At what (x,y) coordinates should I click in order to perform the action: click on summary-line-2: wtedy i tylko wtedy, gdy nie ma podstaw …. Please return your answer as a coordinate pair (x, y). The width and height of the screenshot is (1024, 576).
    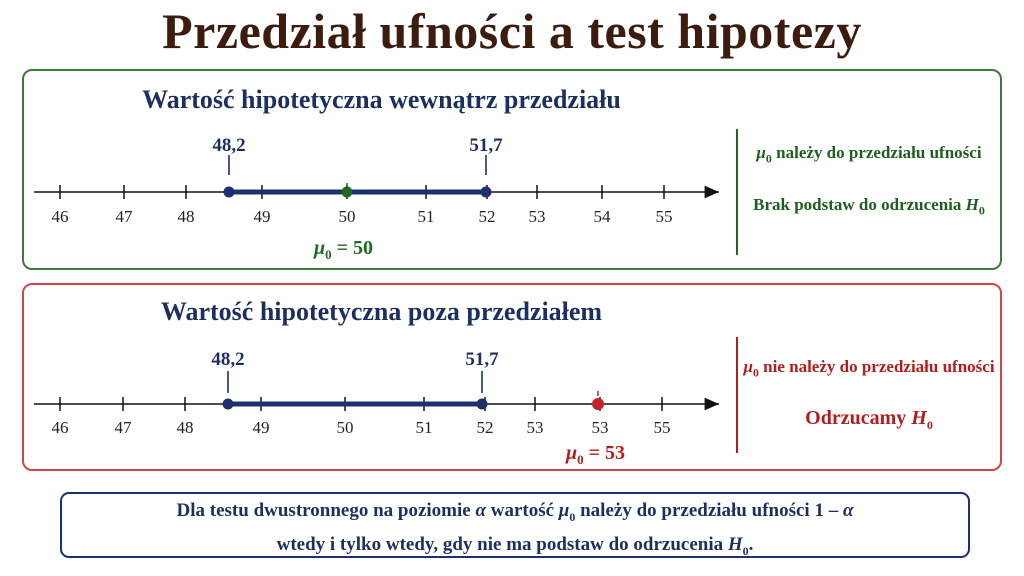
    Looking at the image, I should click on (515, 545).